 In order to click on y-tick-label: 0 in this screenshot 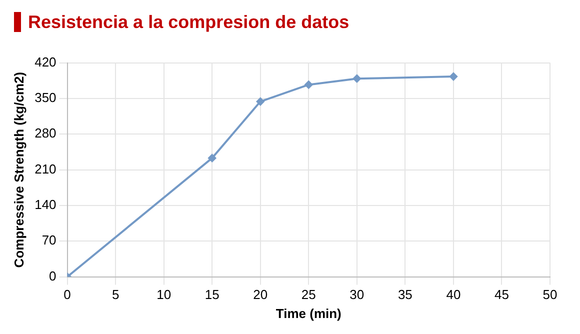, I will do `click(52, 276)`.